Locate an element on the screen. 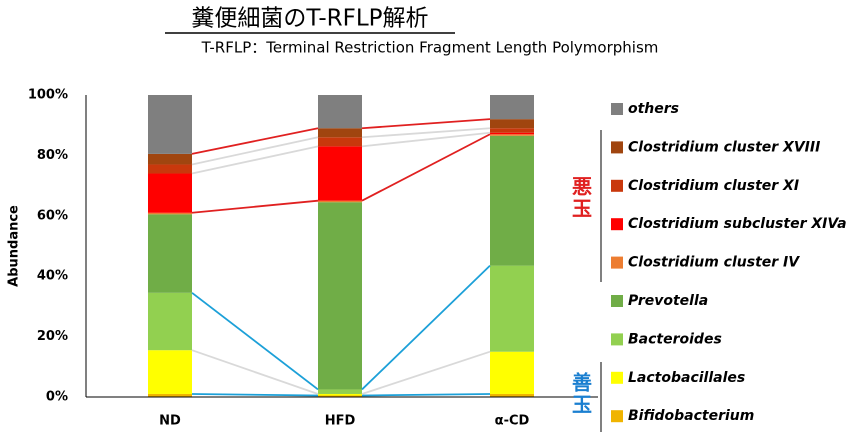  legend-label: Clostridium cluster XVIII is located at coordinates (724, 147).